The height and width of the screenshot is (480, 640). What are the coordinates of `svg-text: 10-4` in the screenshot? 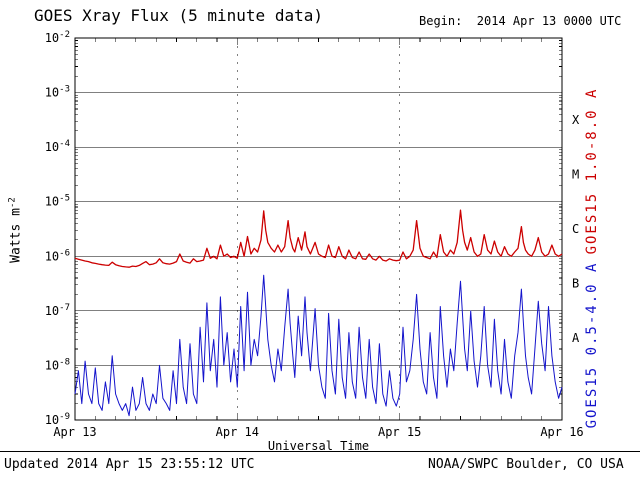 It's located at (57, 146).